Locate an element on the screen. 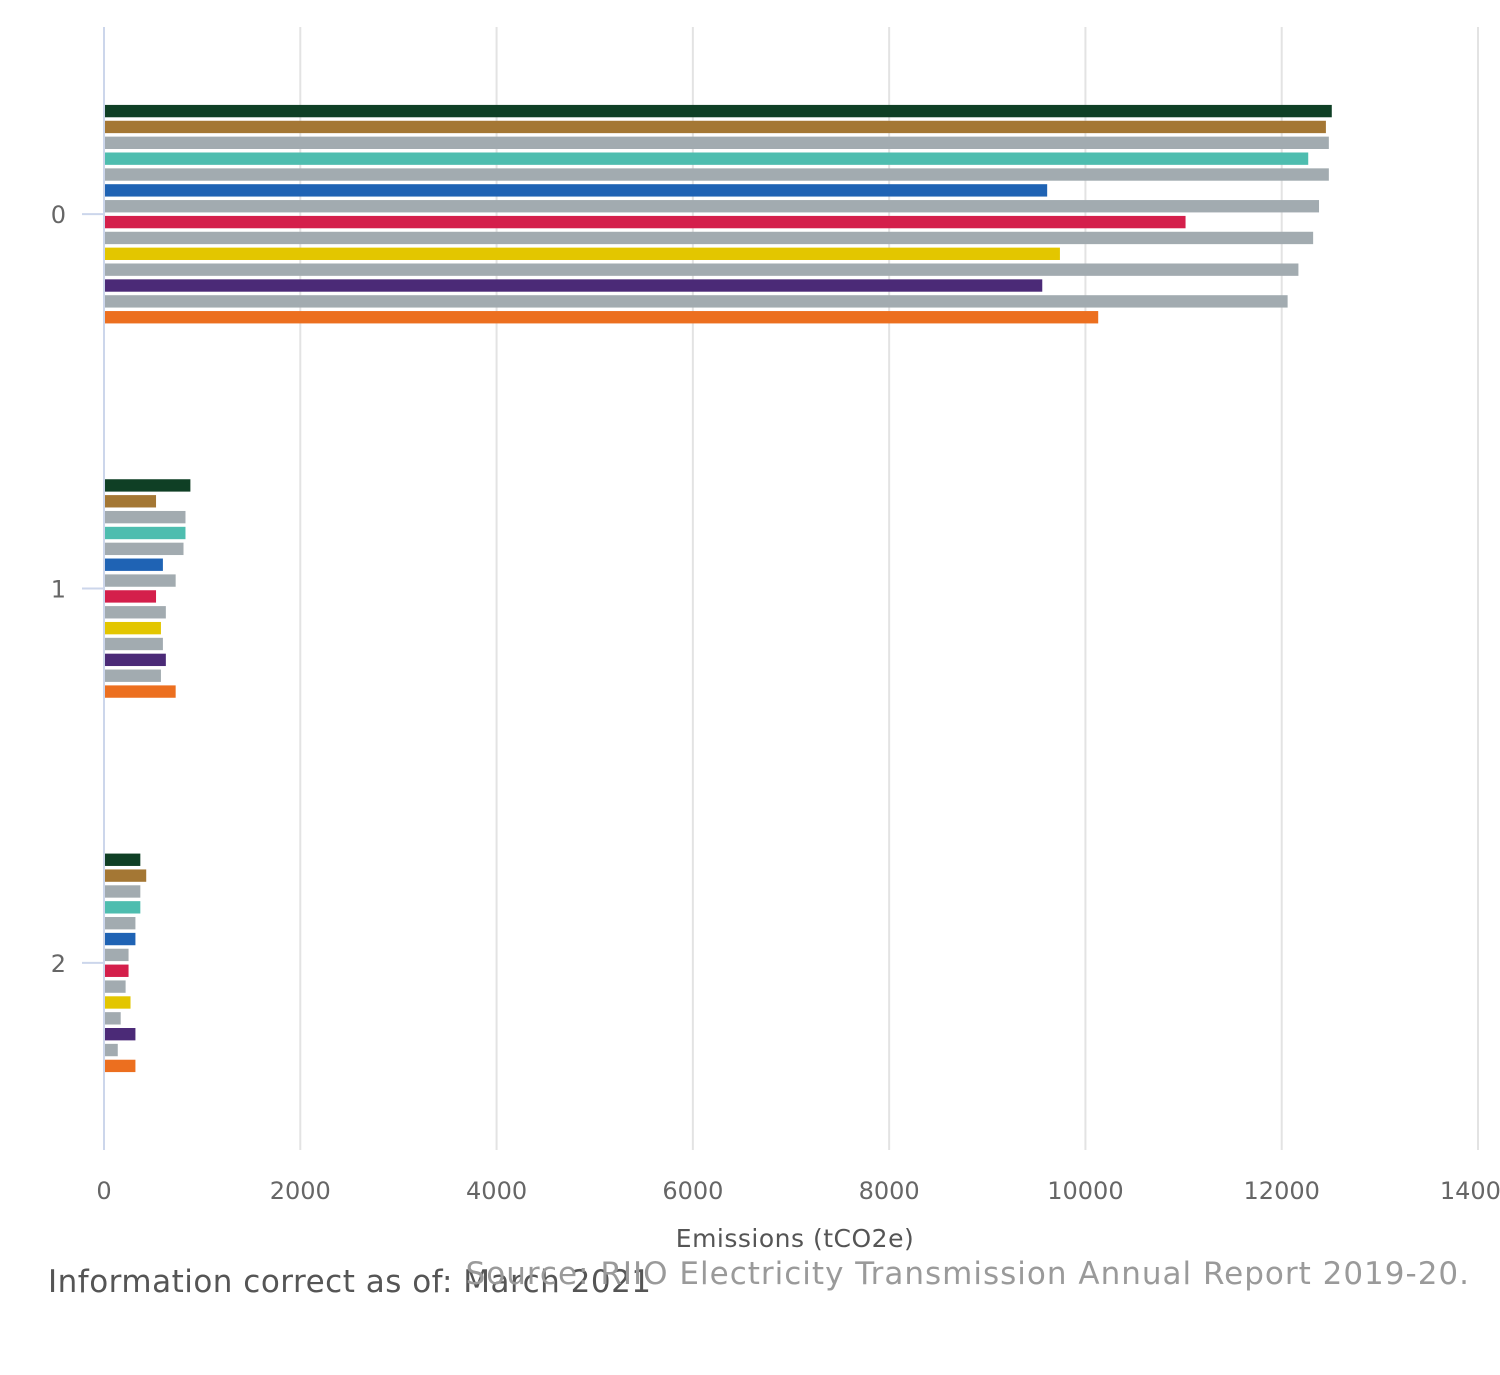 The width and height of the screenshot is (1500, 1375). category-label: 0 is located at coordinates (58, 215).